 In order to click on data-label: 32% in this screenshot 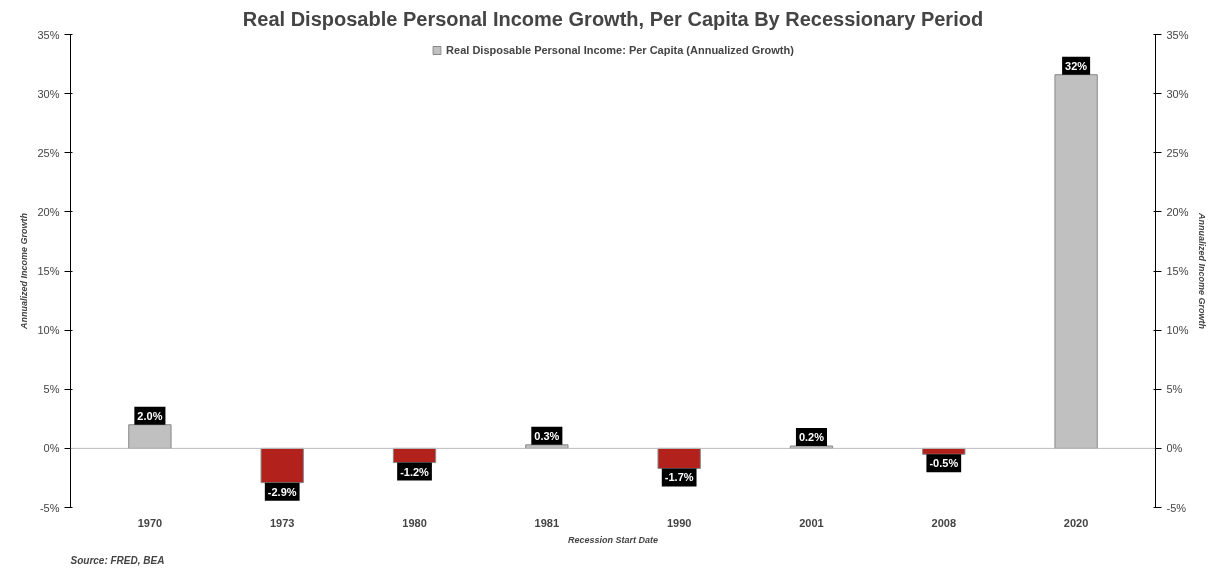, I will do `click(1076, 65)`.